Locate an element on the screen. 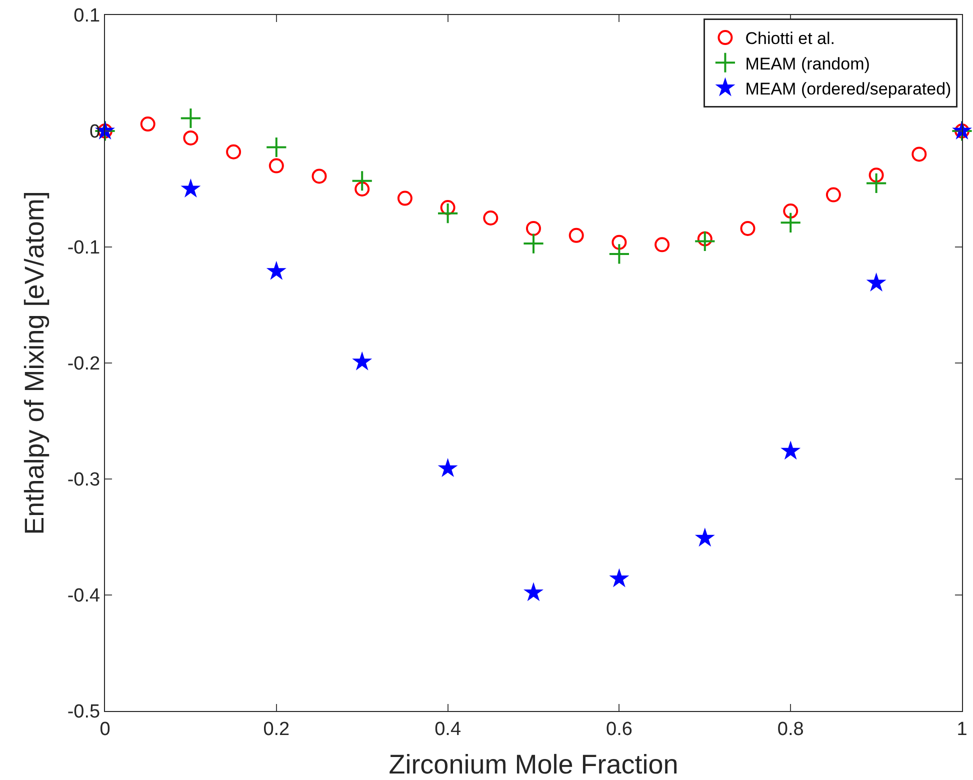  x-tick-label: 0.4 is located at coordinates (448, 729).